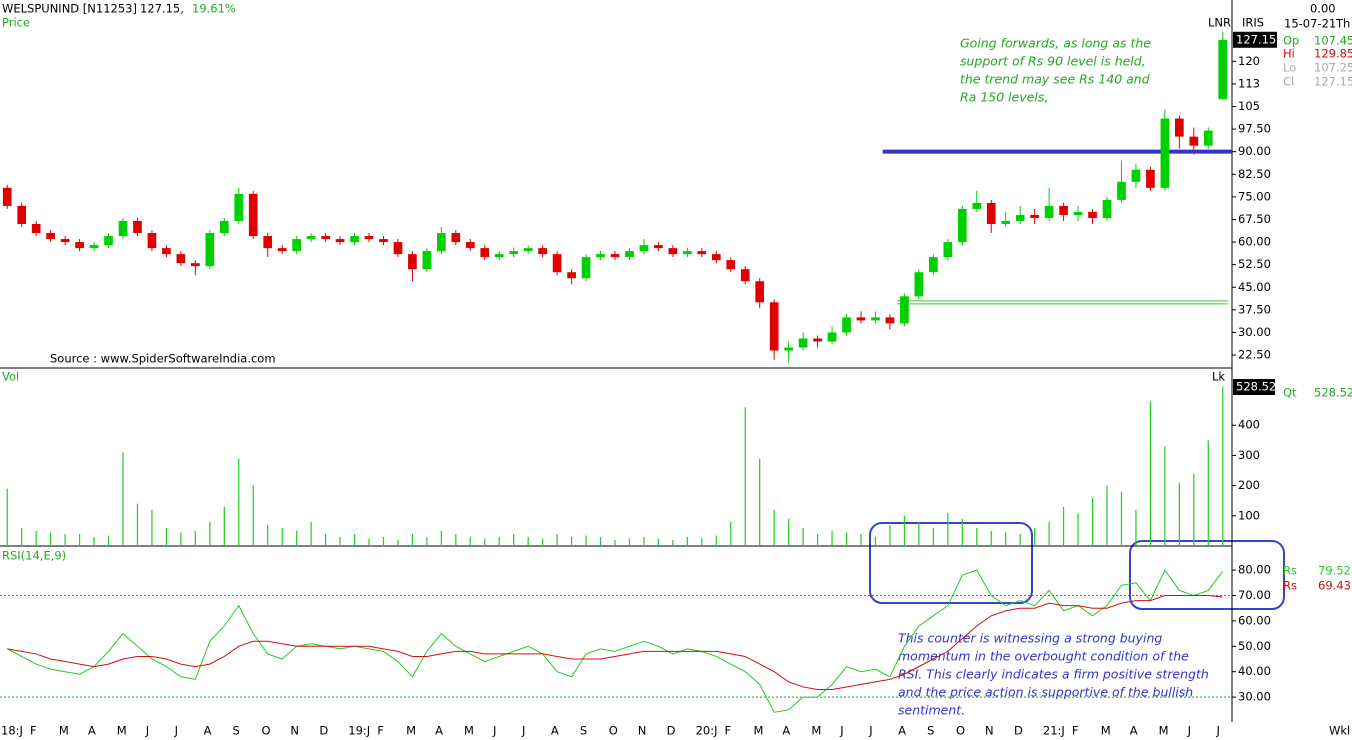  What do you see at coordinates (1254, 387) in the screenshot?
I see `value-box` at bounding box center [1254, 387].